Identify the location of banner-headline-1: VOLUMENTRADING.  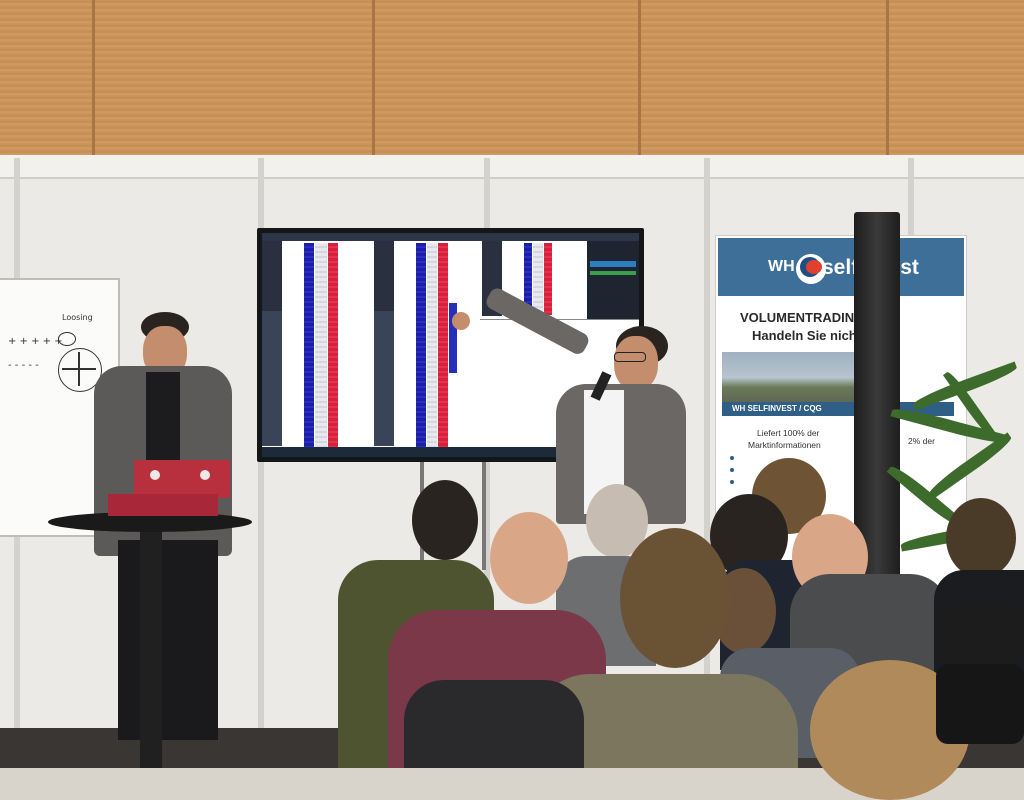
(802, 317).